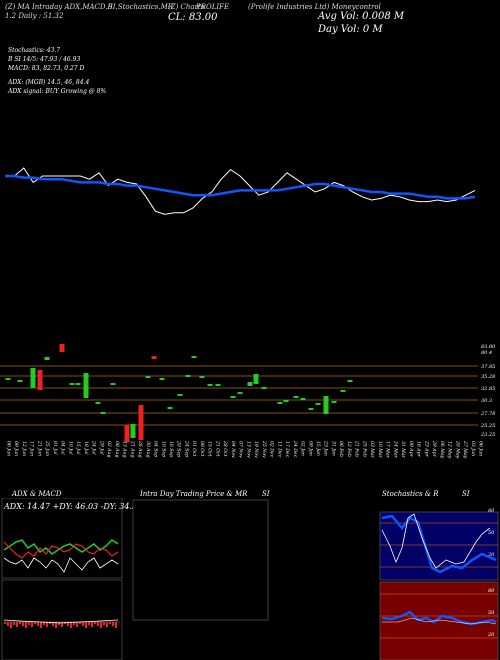 This screenshot has width=500, height=660. I want to click on date-tick-label: 27 May, so click(465, 449).